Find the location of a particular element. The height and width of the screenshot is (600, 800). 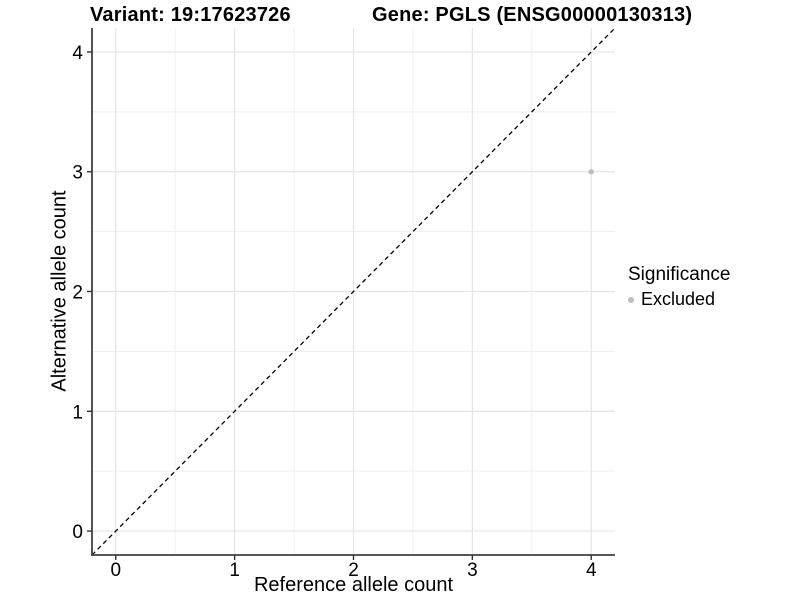

y-axis-title: Alternative allele count is located at coordinates (59, 291).